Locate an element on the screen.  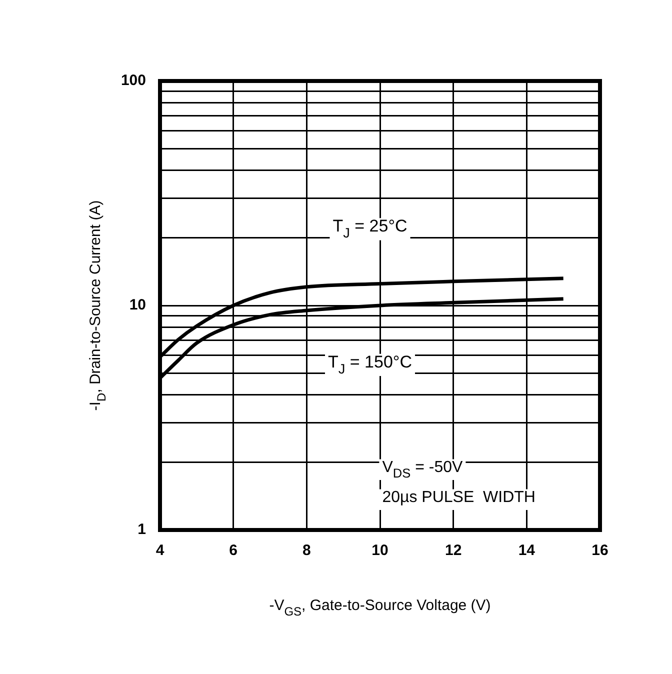
annotation: 20µs PULSE WIDTH is located at coordinates (459, 497).